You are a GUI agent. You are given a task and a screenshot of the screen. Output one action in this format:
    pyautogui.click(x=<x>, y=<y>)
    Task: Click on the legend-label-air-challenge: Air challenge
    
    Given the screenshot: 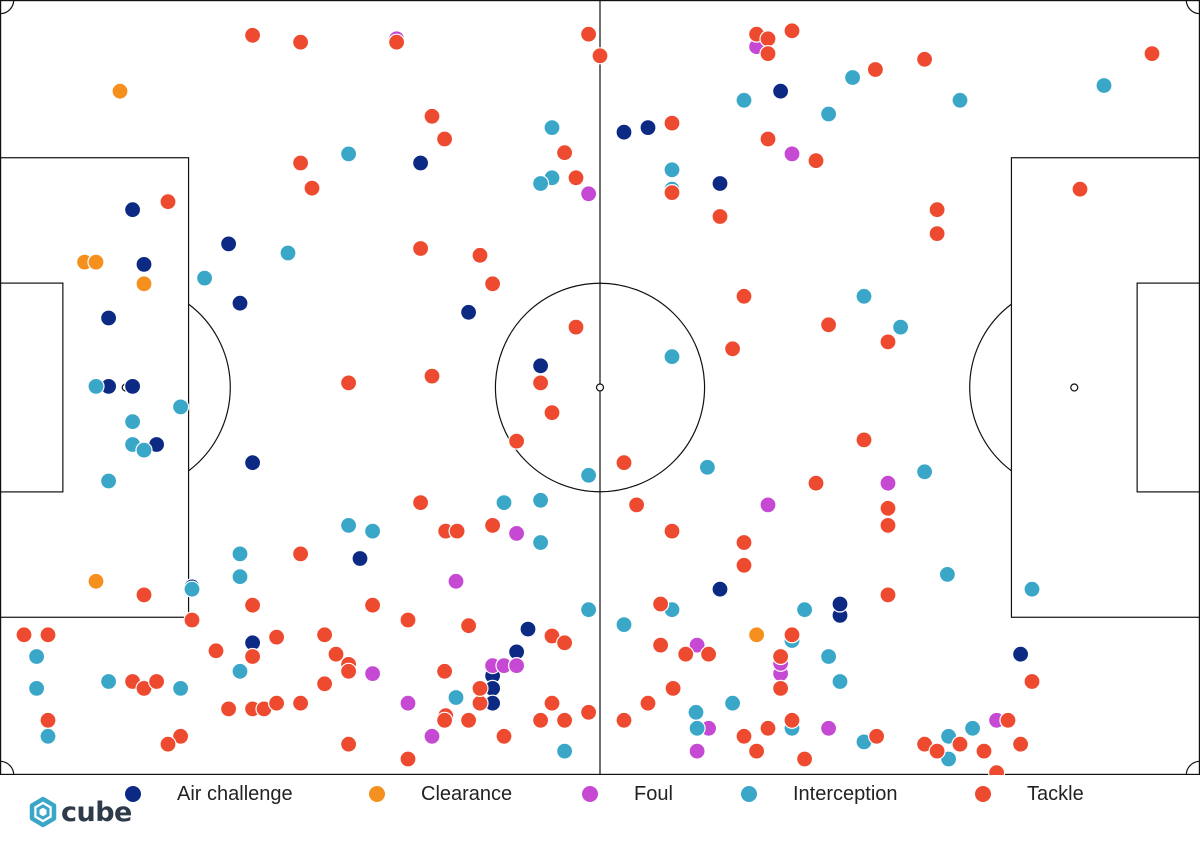 What is the action you would take?
    pyautogui.click(x=235, y=793)
    